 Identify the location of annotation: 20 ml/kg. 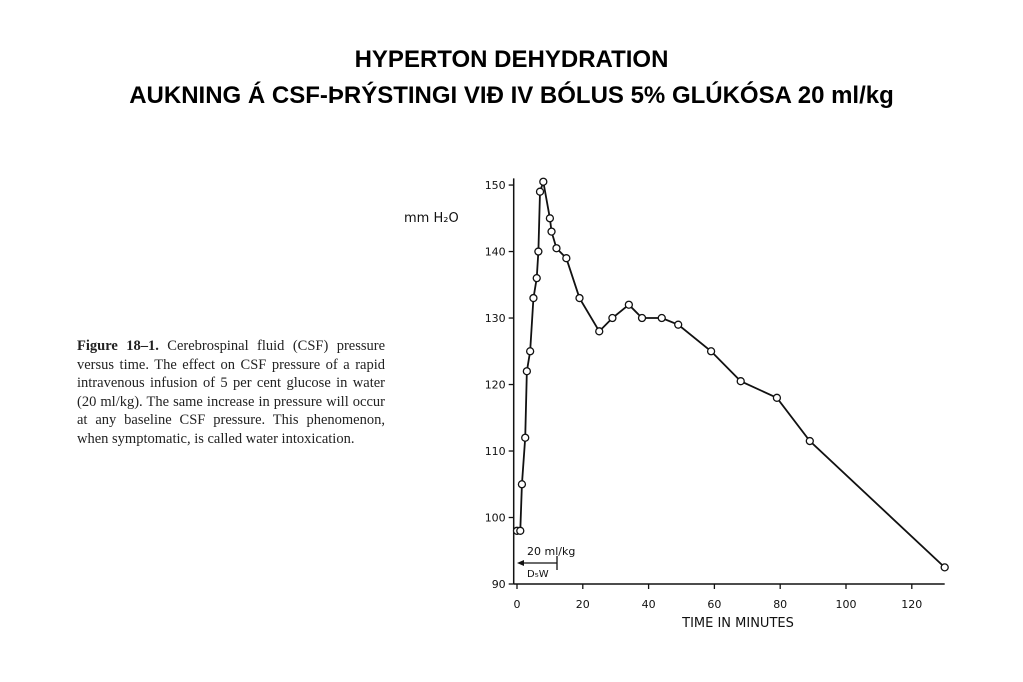
(551, 551).